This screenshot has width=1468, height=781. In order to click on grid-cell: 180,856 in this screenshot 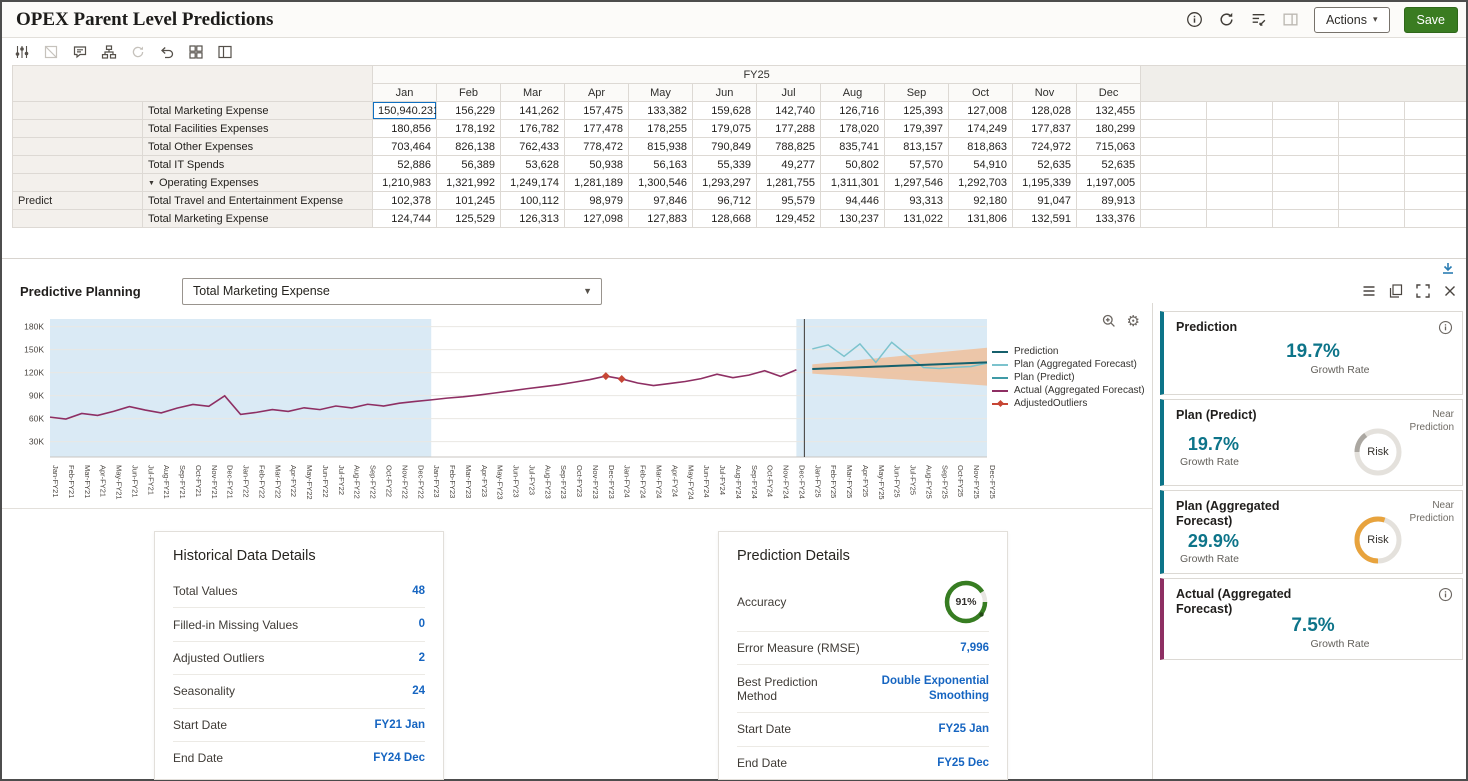, I will do `click(404, 128)`.